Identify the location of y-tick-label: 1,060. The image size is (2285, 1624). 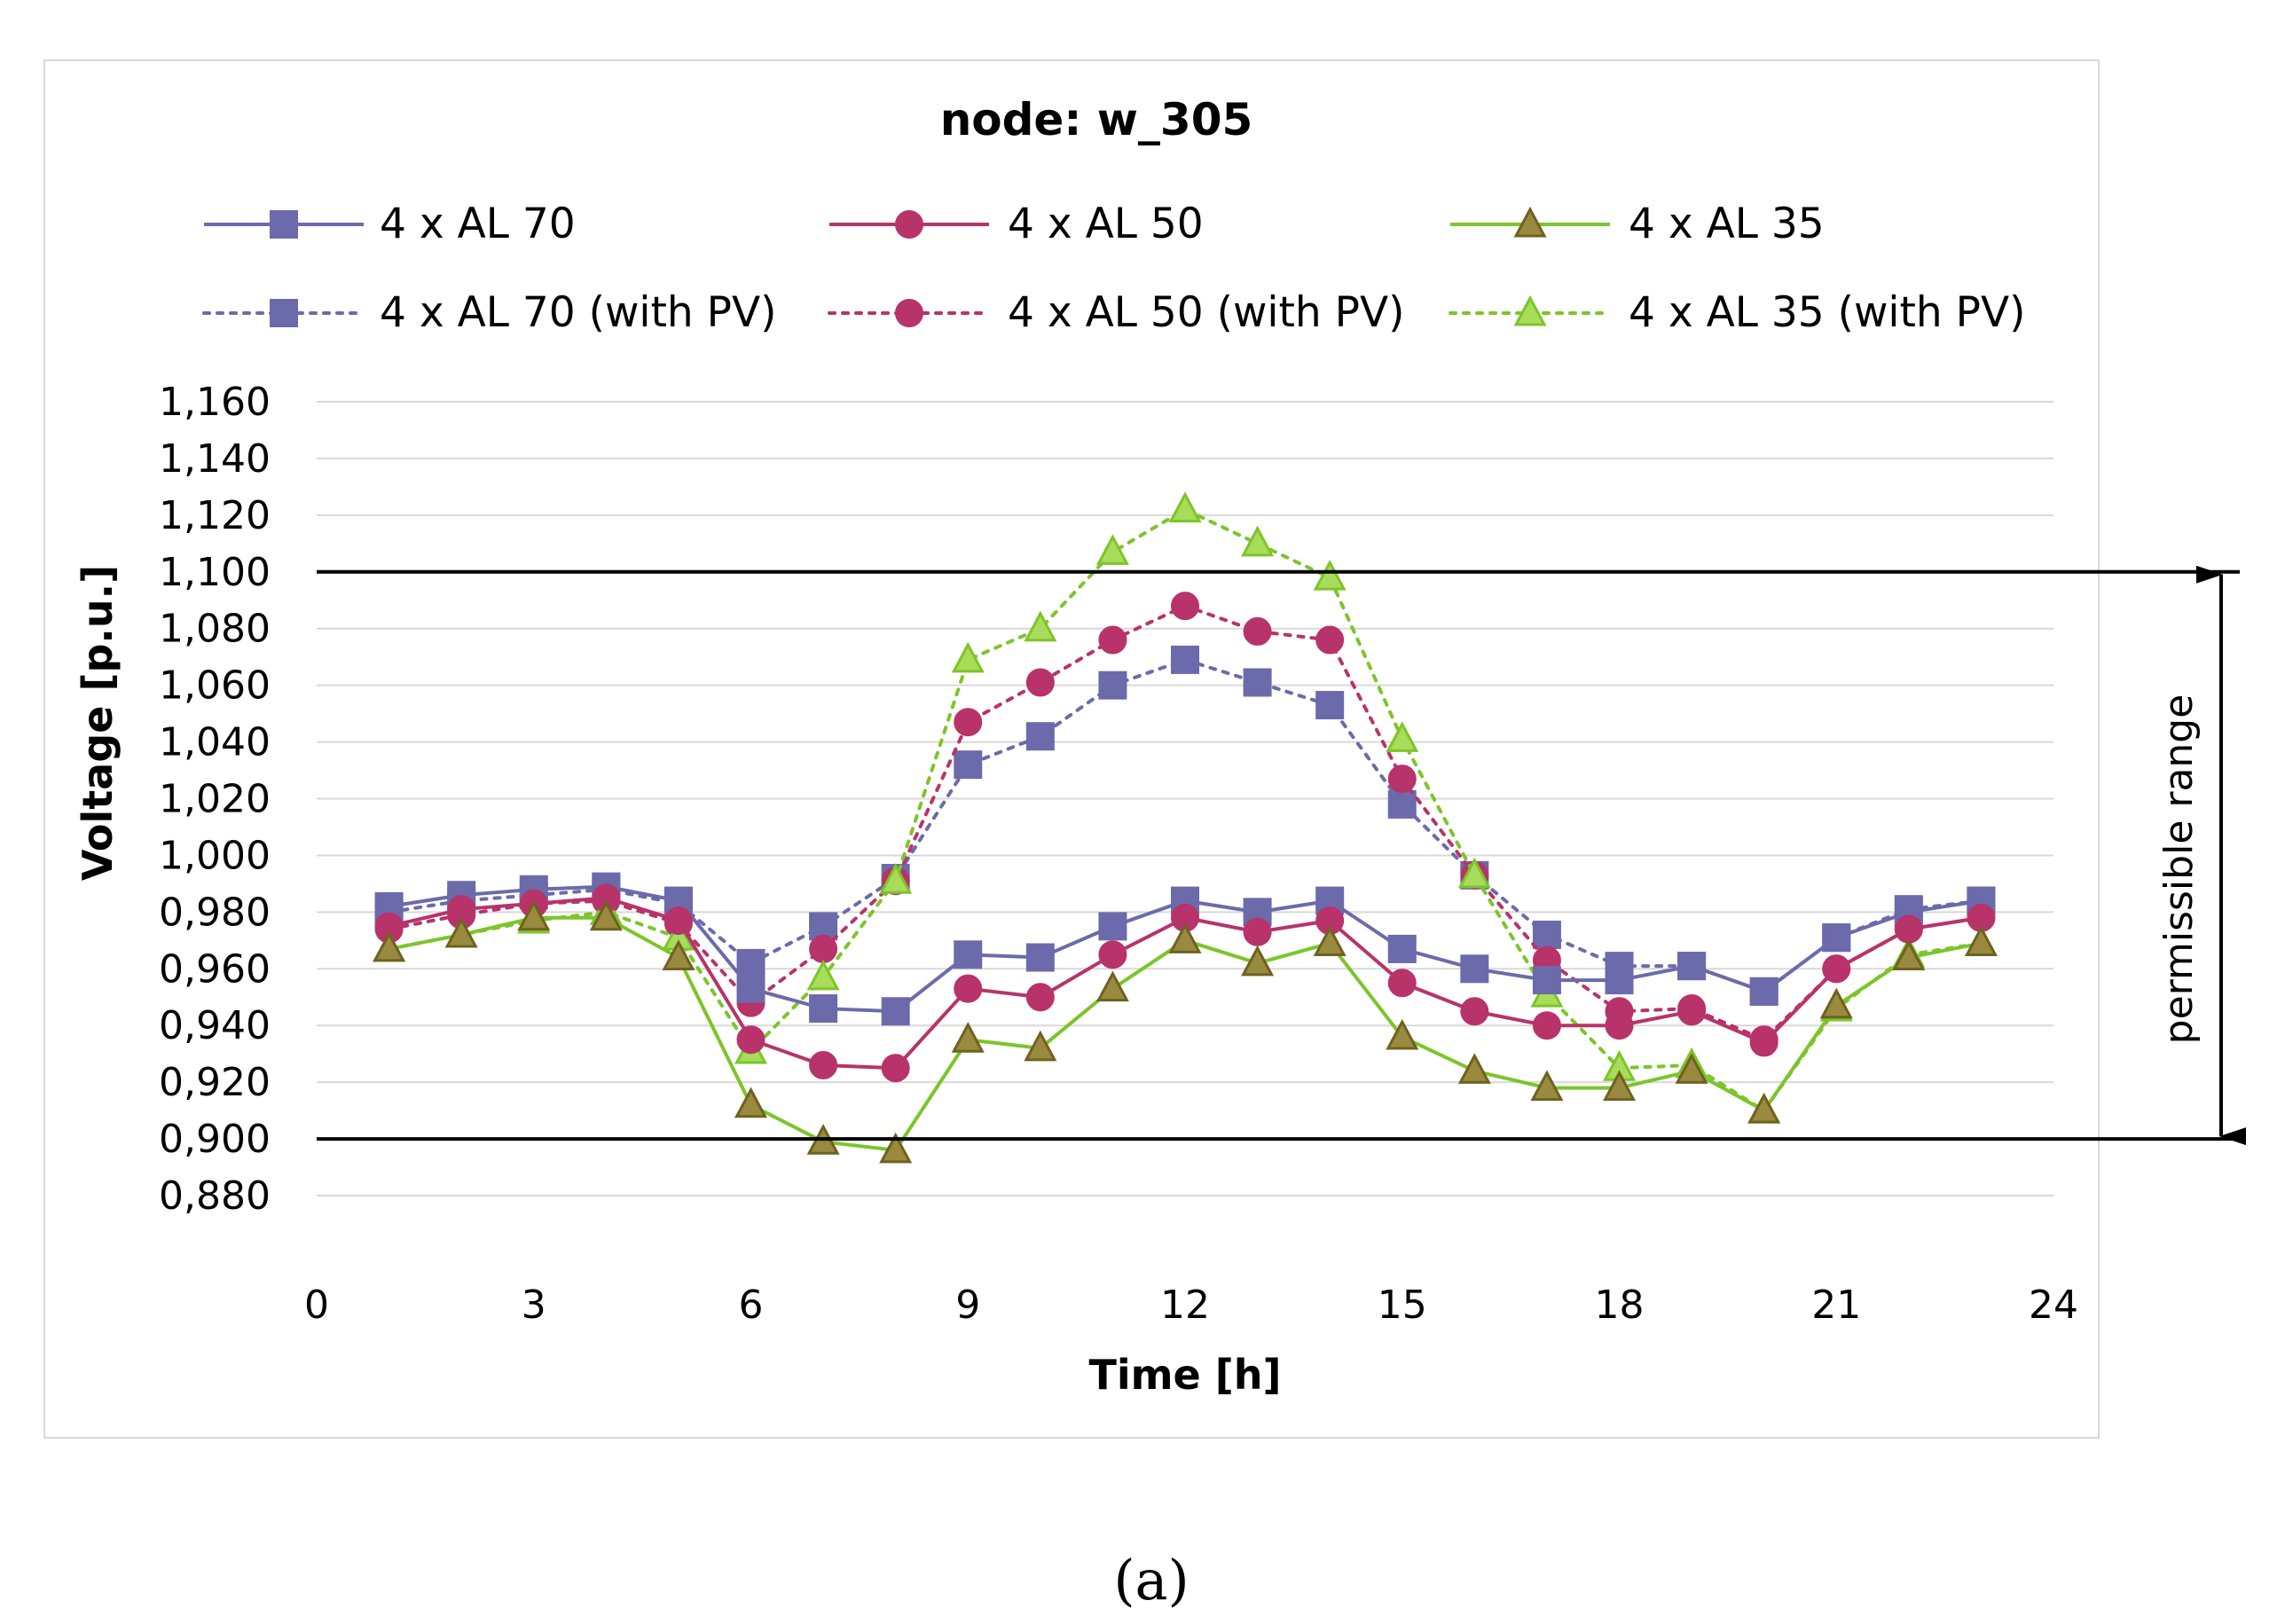
(215, 686).